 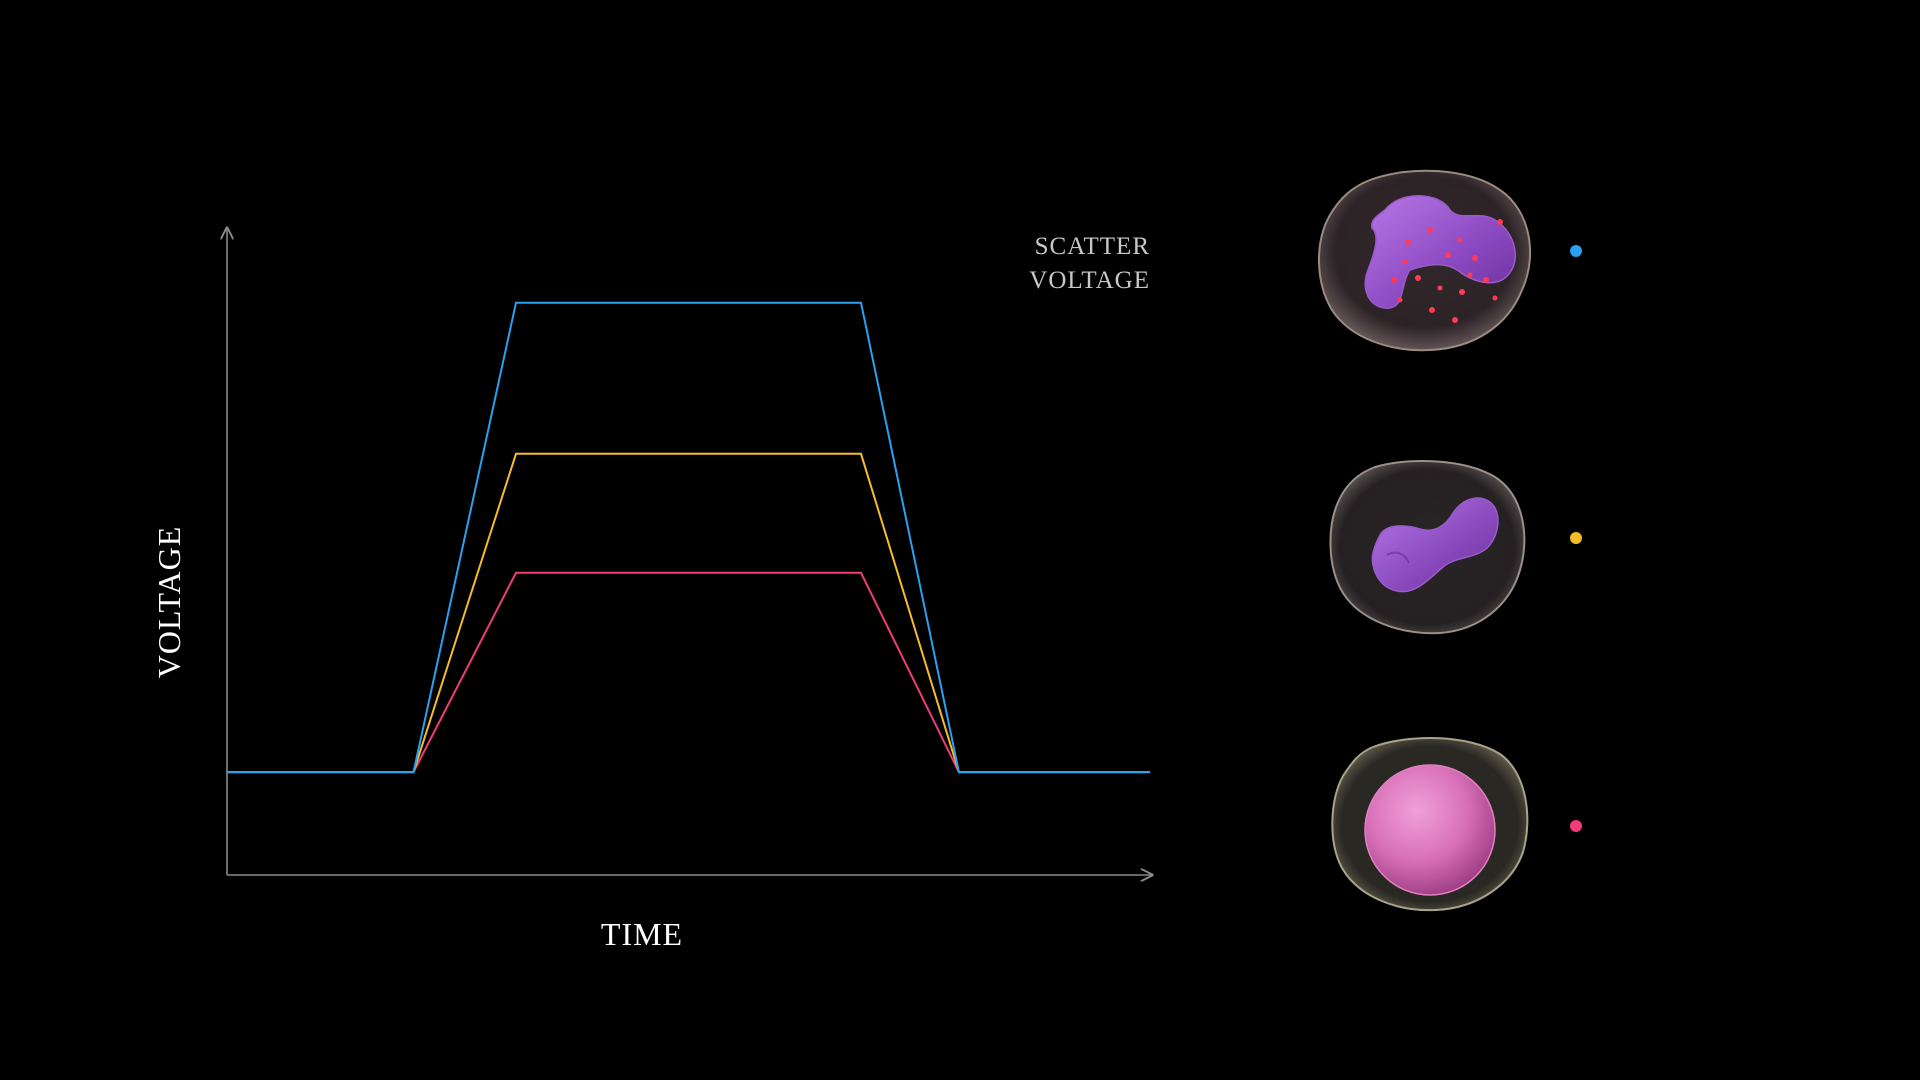 I want to click on x-axis-label: TIME, so click(x=642, y=934).